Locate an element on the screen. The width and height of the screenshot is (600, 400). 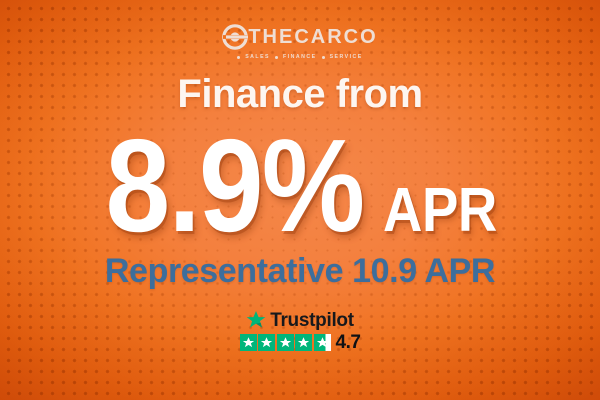
trustpilot-widget: Trustpilot is located at coordinates (300, 331).